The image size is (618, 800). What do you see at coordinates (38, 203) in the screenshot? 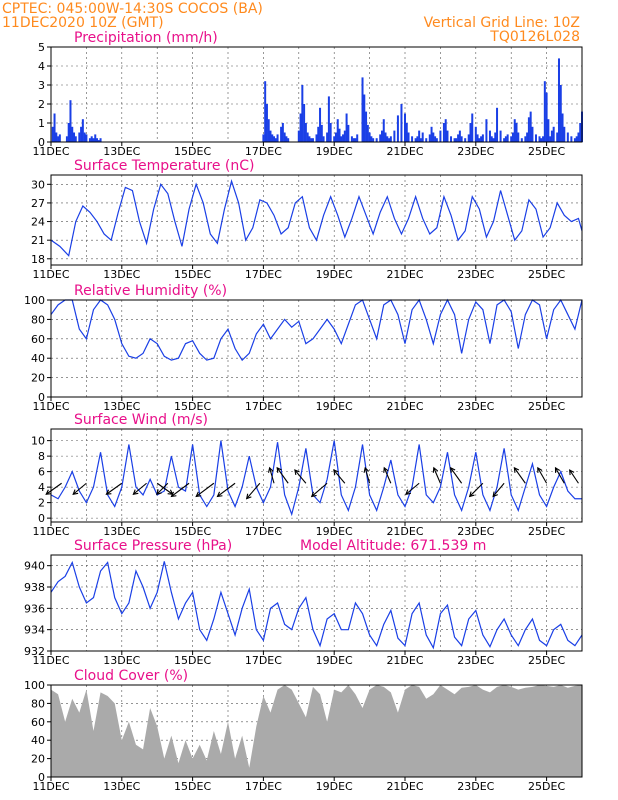
I see `ytick-label: 27` at bounding box center [38, 203].